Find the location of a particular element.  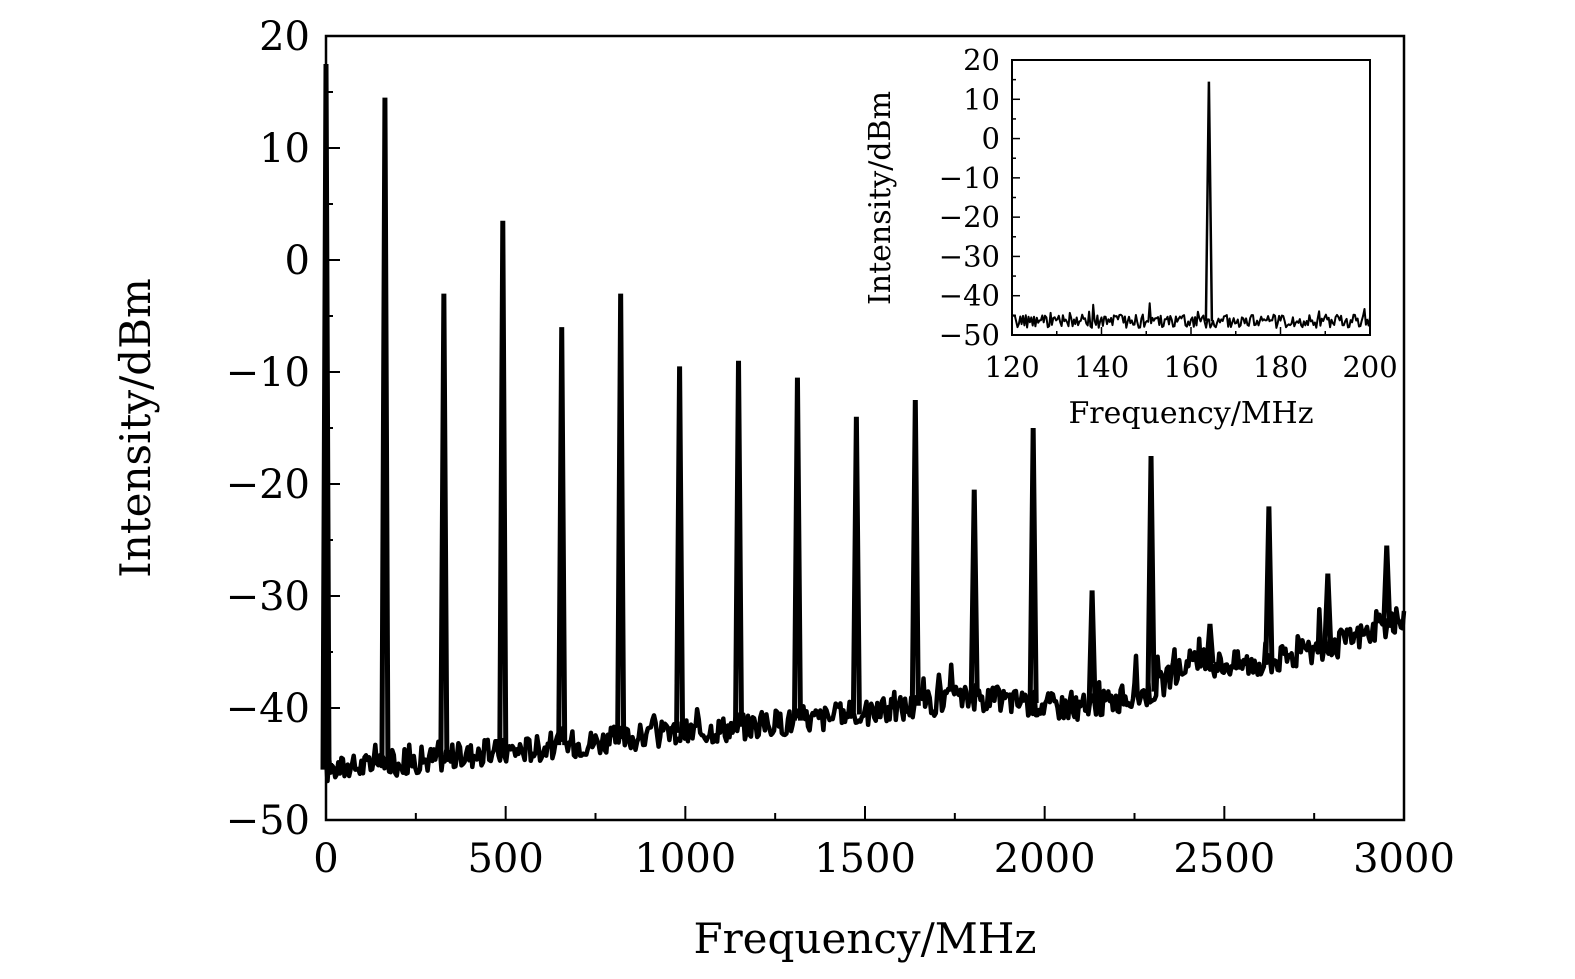

inset-x-tick-label-2: 160 is located at coordinates (1190, 367).